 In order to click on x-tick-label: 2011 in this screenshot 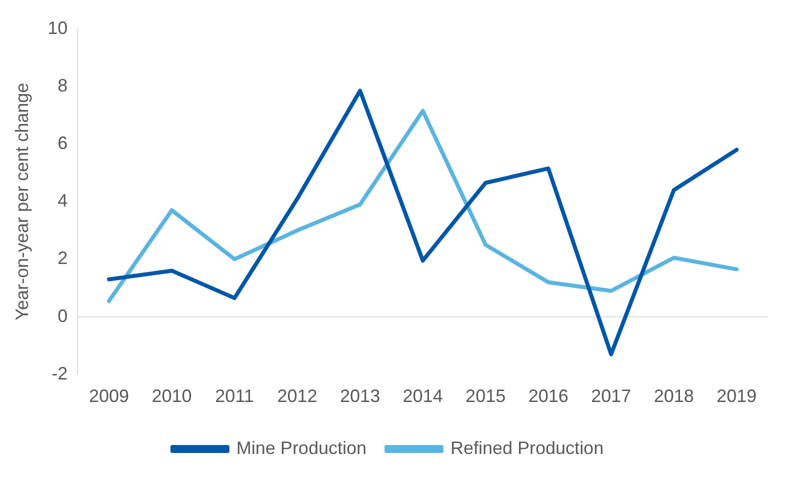, I will do `click(234, 396)`.